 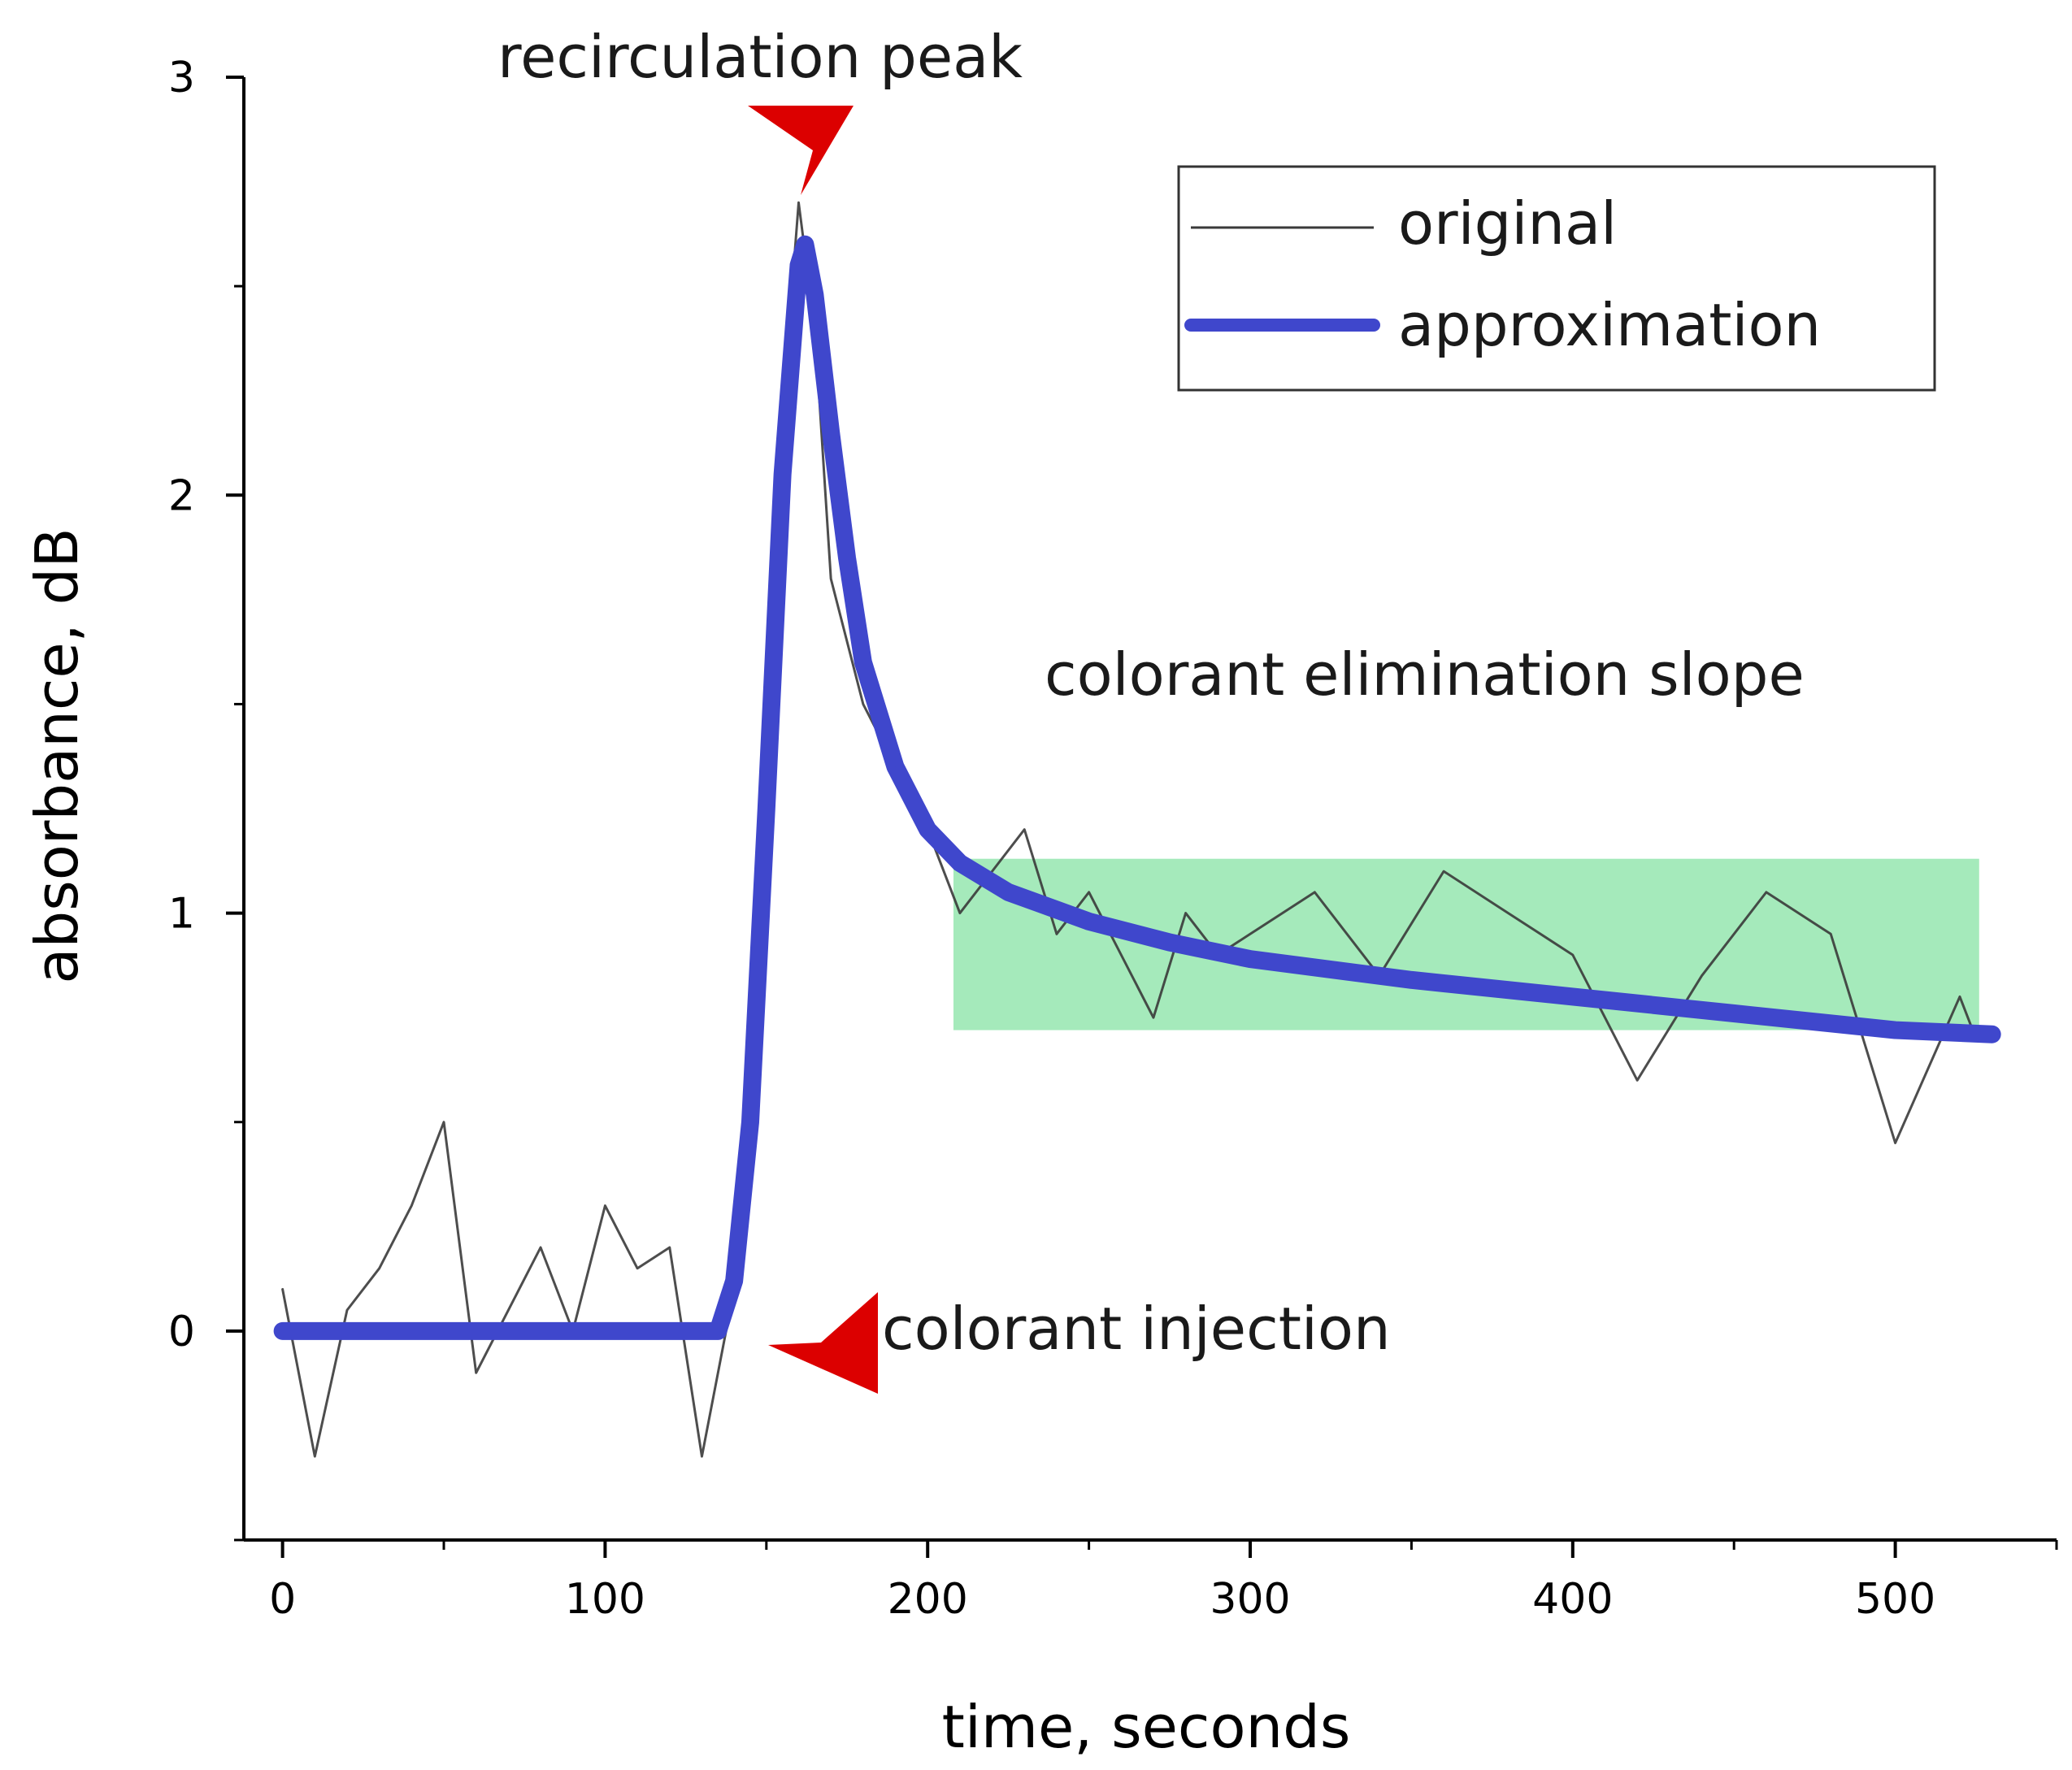 I want to click on legend-box, so click(x=1556, y=278).